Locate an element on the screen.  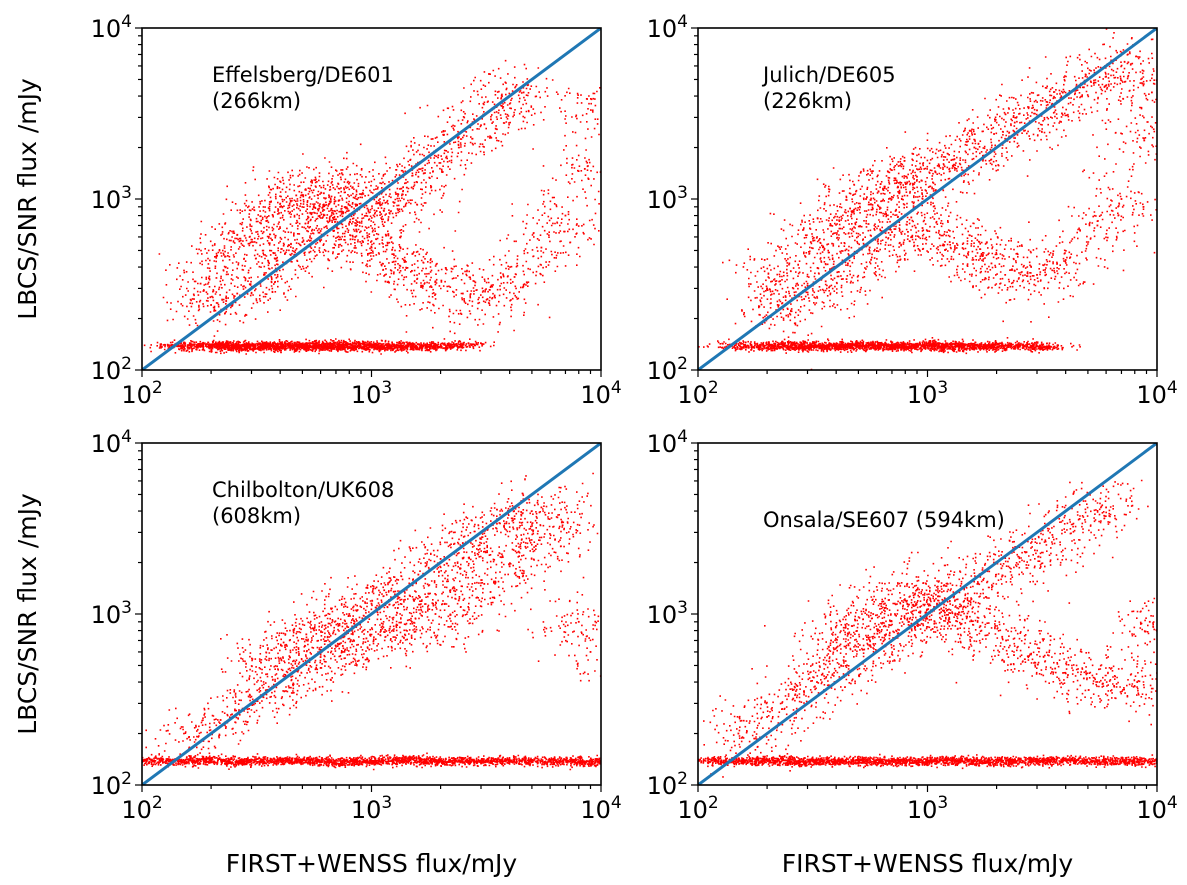
x-tick-label: 102 is located at coordinates (141, 808).